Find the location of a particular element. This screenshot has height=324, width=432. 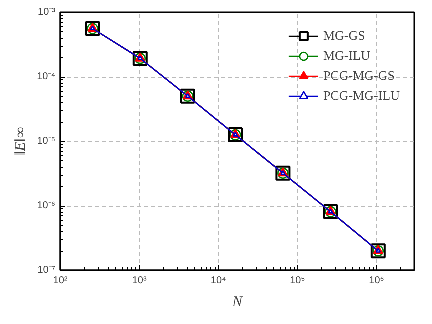

x-tick-label: 10⁵ is located at coordinates (298, 281).